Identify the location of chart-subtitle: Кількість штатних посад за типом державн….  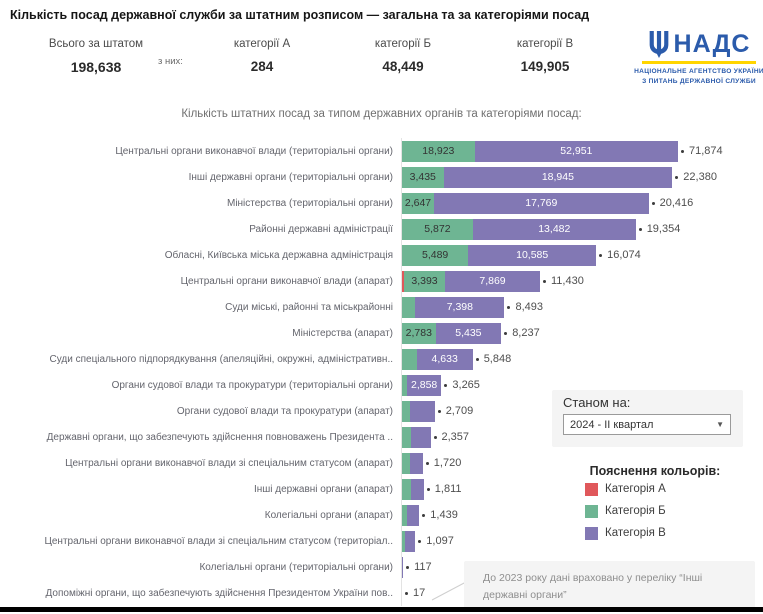
(381, 114).